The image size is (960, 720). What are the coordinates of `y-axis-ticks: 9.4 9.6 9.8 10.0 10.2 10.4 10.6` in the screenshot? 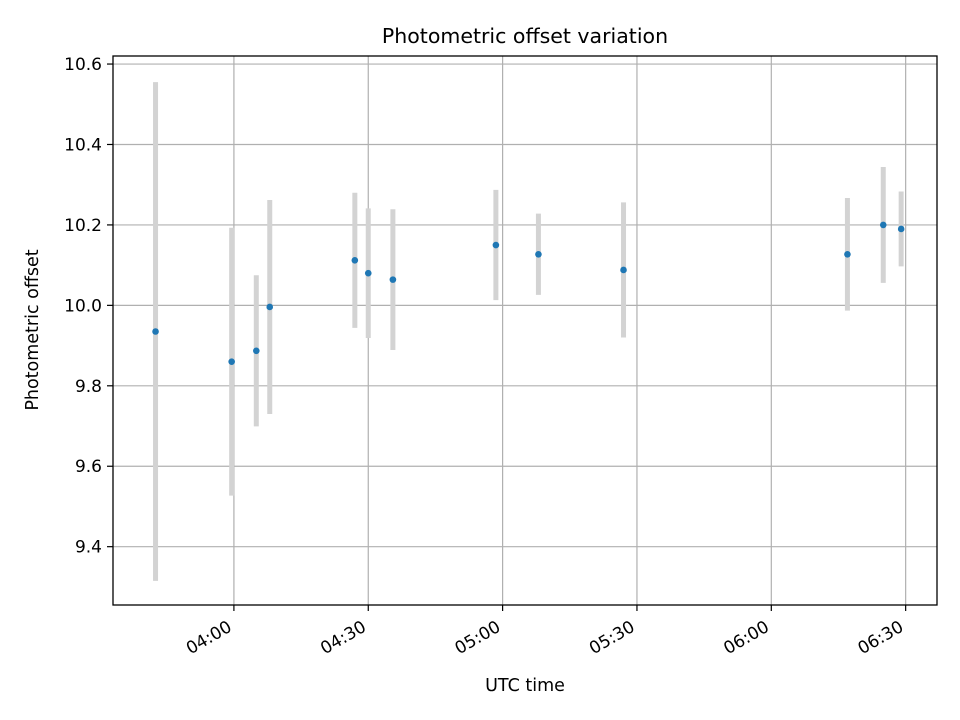 It's located at (88, 306).